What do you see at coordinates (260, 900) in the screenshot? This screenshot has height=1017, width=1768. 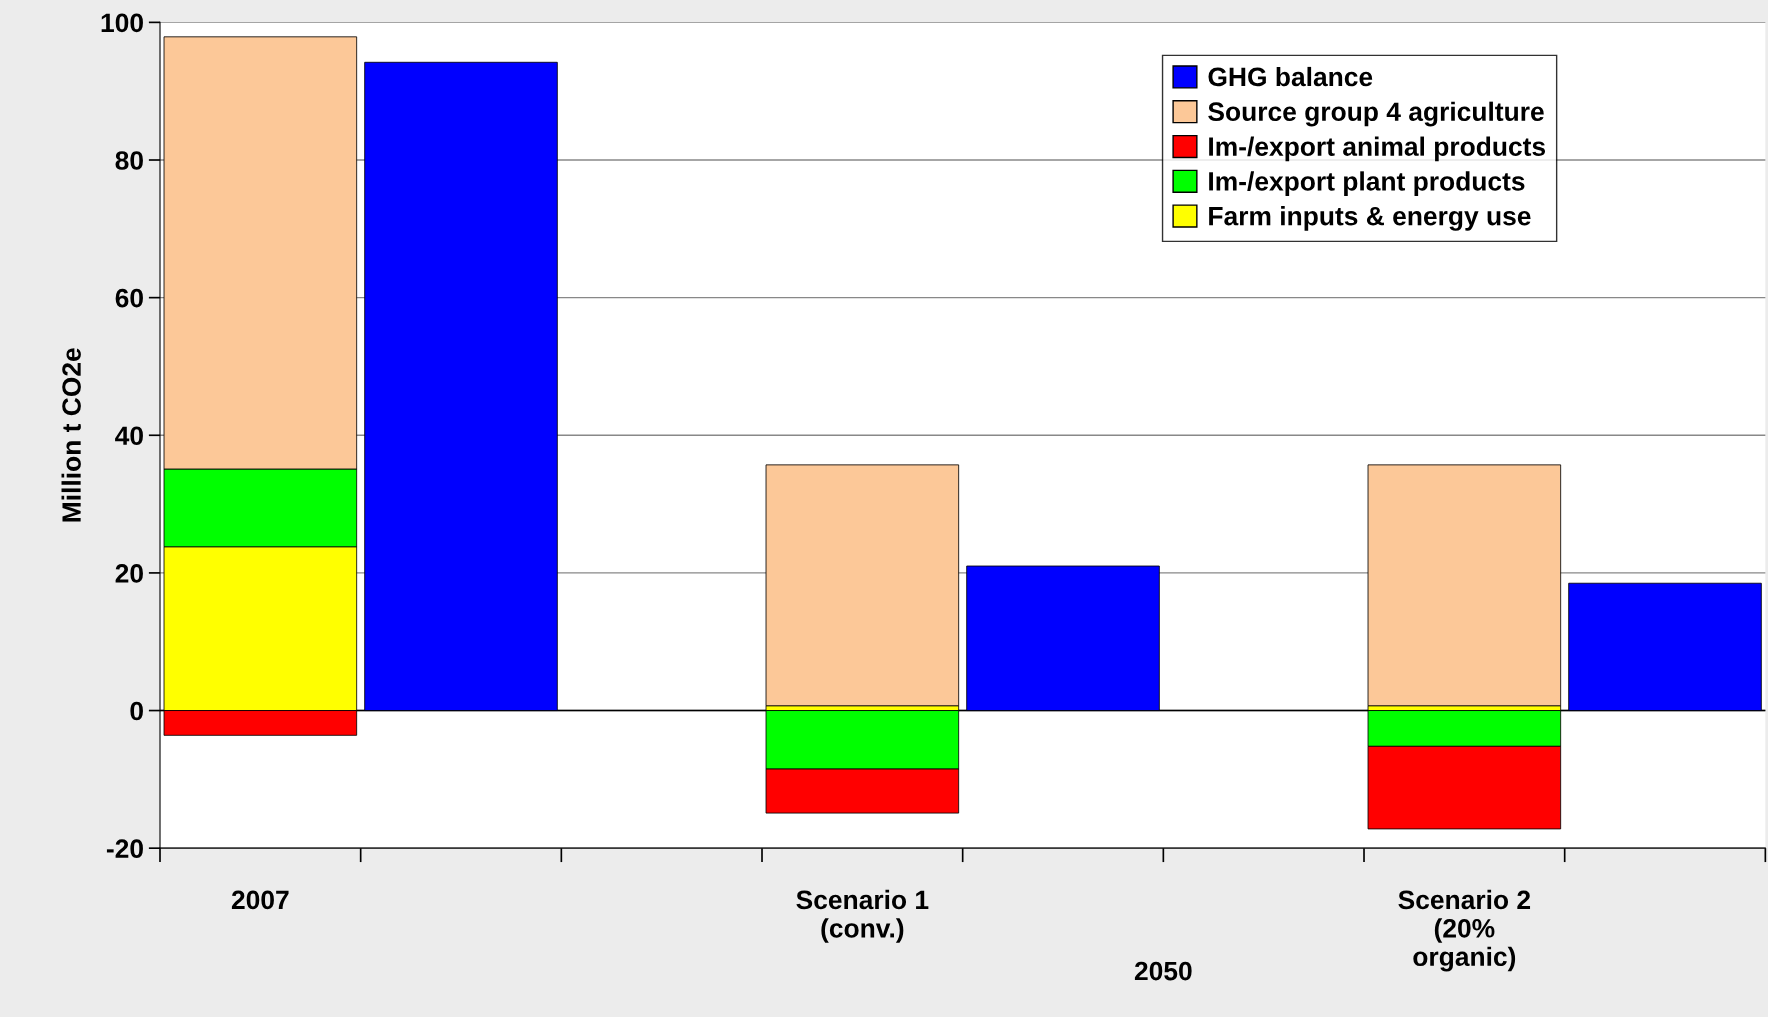 I see `x-tick-label: 2007` at bounding box center [260, 900].